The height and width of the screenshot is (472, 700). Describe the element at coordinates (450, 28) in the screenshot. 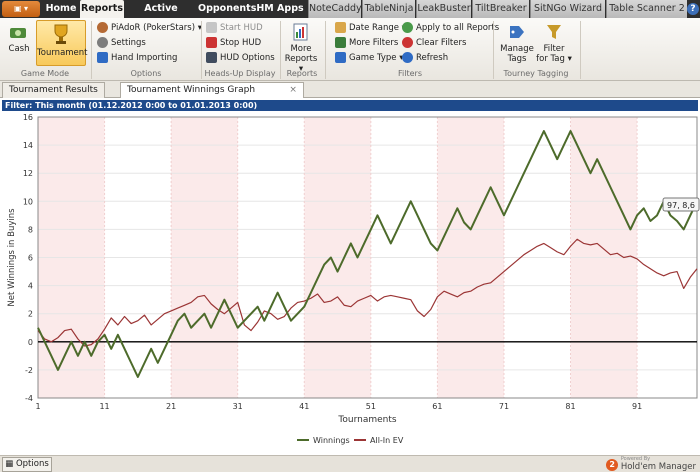

I see `apply-all-reports-button: Apply to all Reports` at that location.